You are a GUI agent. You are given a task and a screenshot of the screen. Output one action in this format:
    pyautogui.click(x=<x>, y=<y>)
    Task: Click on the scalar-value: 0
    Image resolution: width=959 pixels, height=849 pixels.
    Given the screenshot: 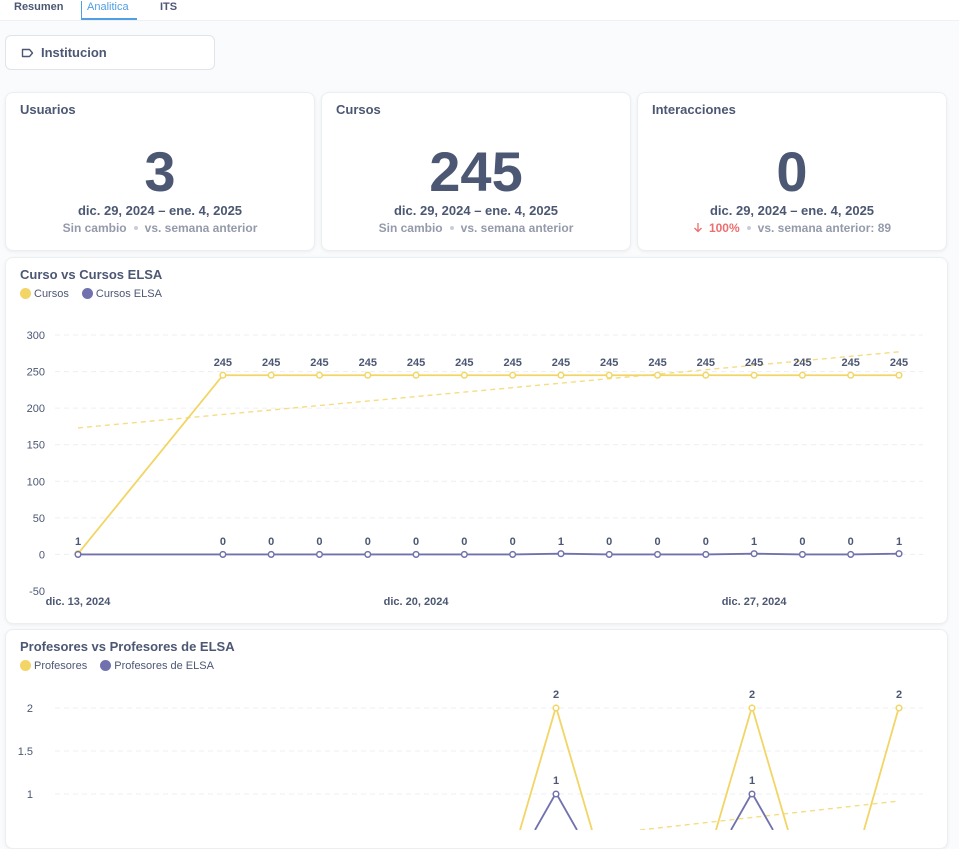 What is the action you would take?
    pyautogui.click(x=792, y=171)
    